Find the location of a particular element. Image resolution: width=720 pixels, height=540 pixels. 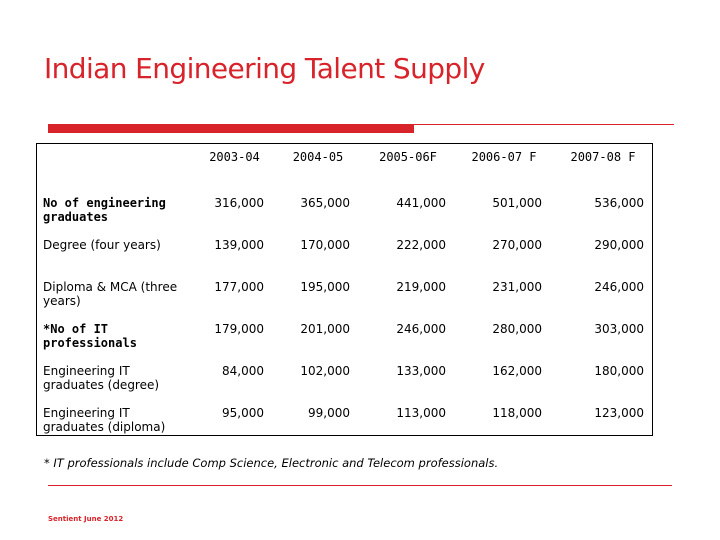

table-cell: 95,000 is located at coordinates (243, 413).